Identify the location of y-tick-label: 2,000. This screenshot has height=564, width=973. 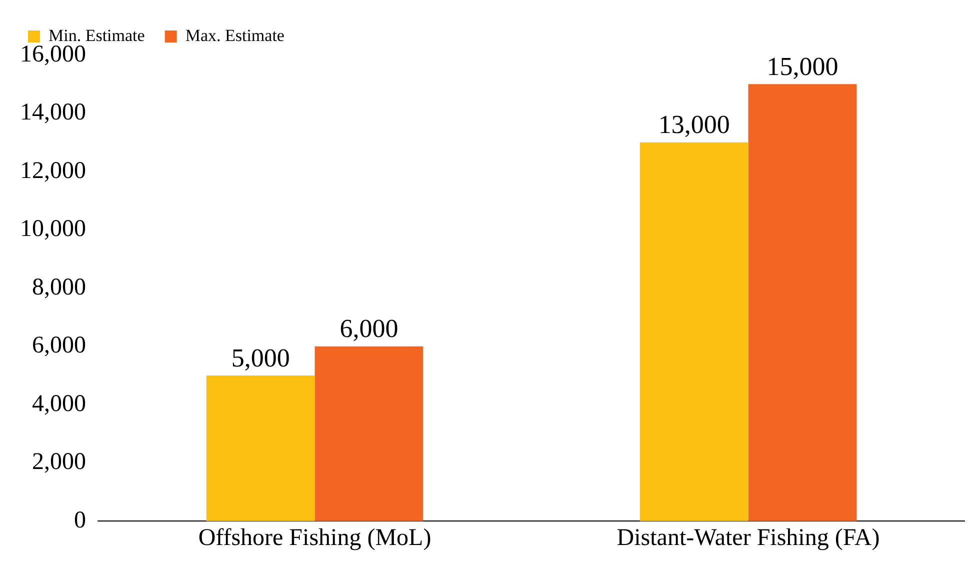
(59, 462).